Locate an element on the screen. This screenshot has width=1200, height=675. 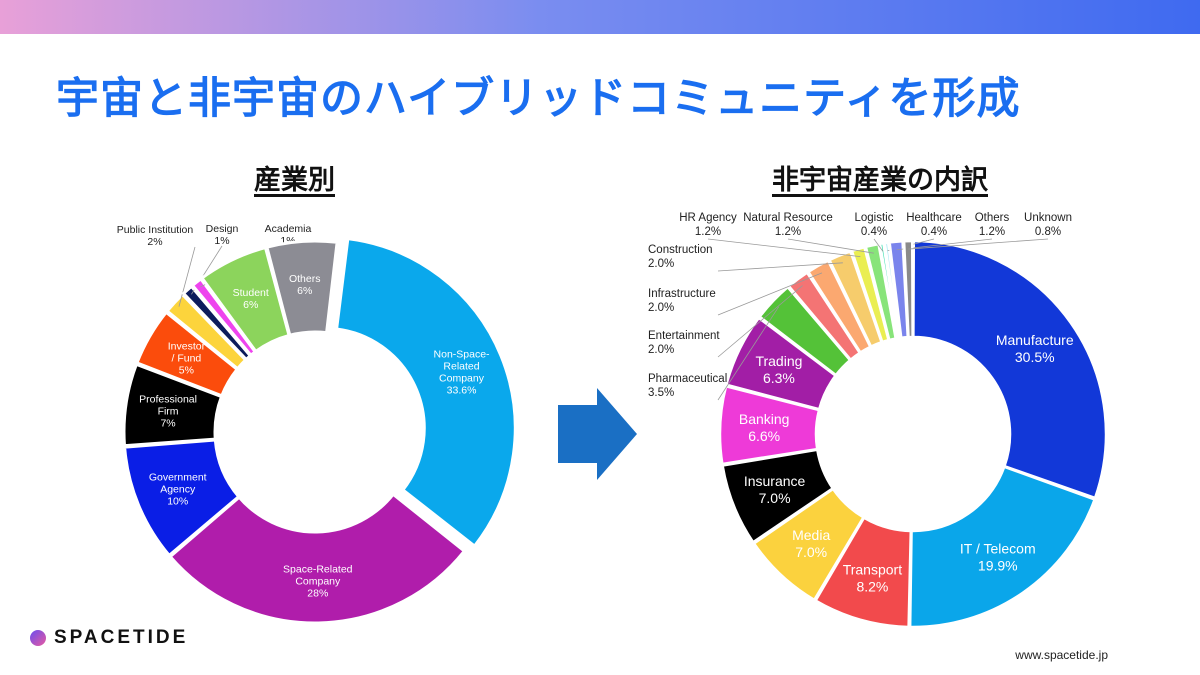
slice-others-label: Others 1.2% is located at coordinates (992, 225).